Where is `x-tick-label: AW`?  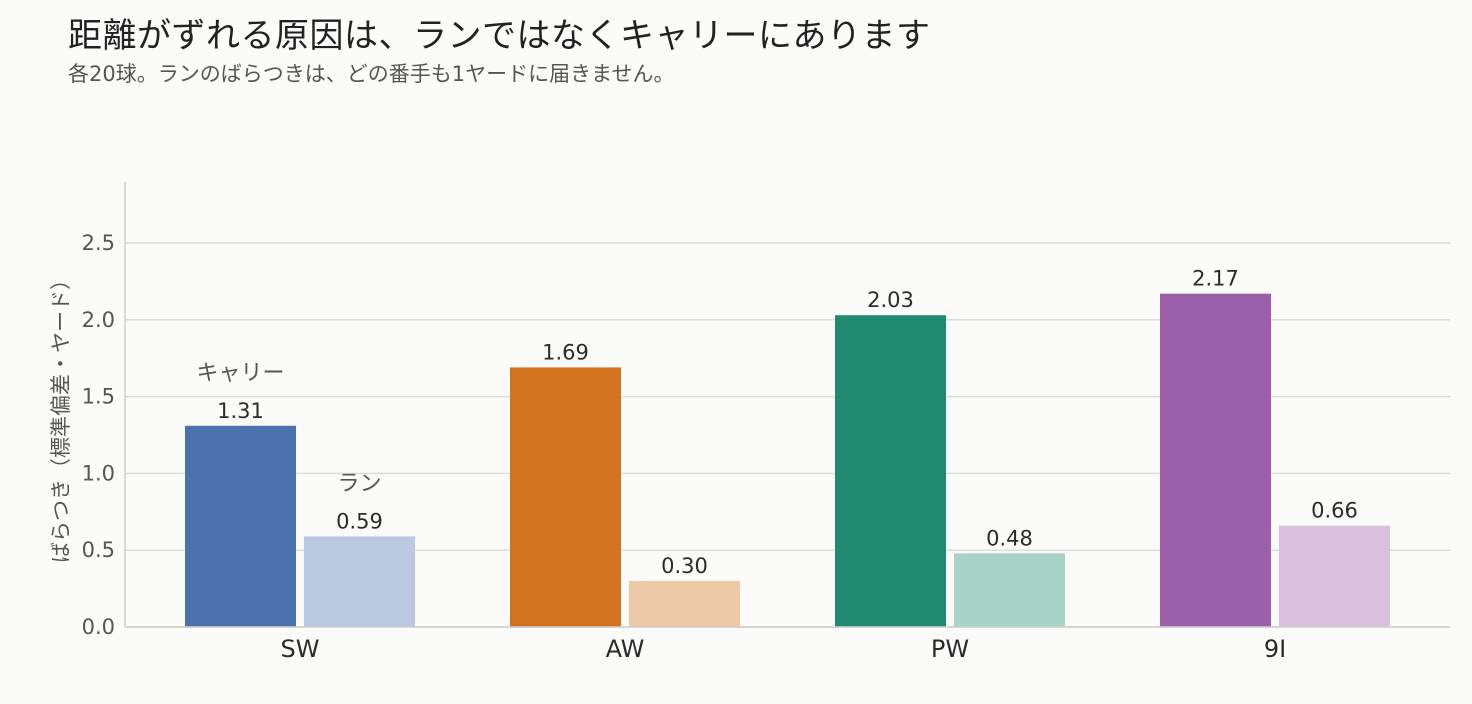
x-tick-label: AW is located at coordinates (625, 649).